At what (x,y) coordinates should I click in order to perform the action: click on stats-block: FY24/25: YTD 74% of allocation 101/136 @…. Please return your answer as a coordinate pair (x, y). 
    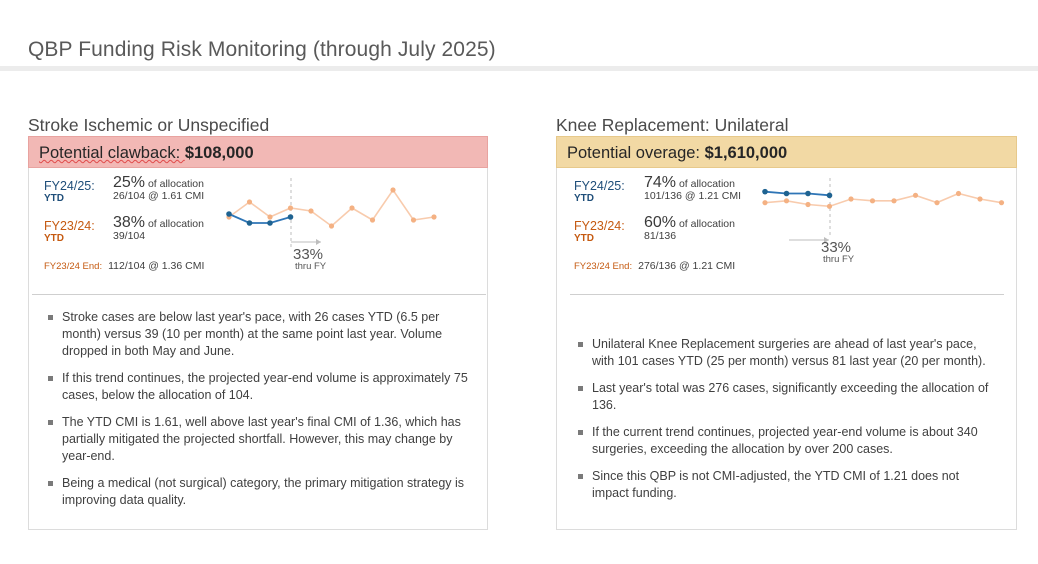
    Looking at the image, I should click on (786, 227).